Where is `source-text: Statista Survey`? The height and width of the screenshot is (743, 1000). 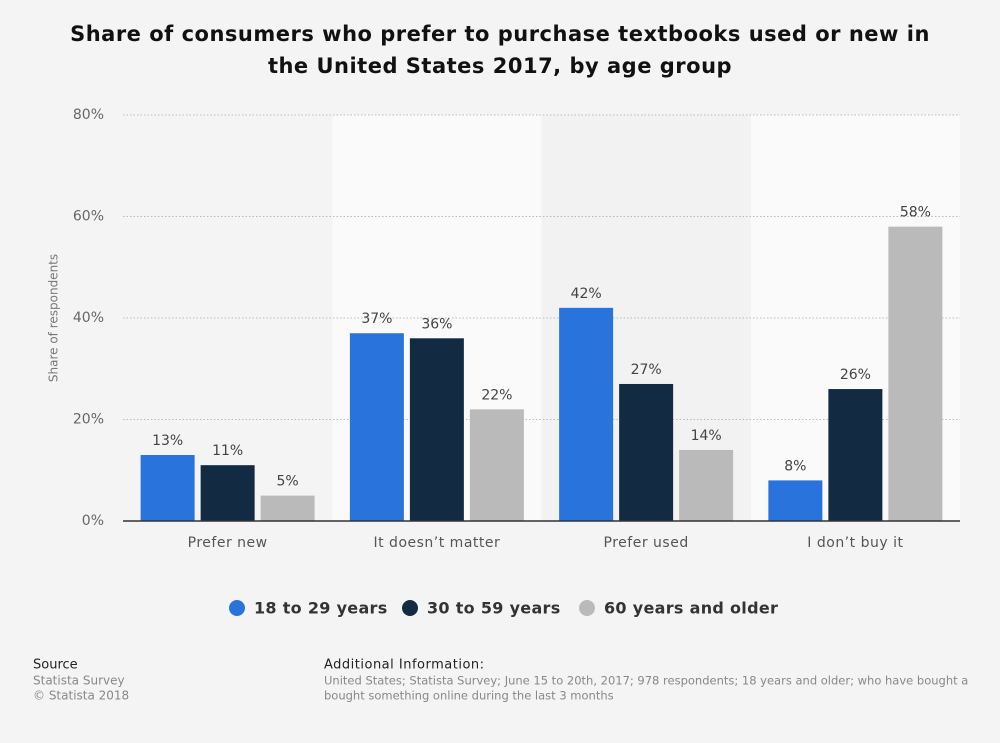
source-text: Statista Survey is located at coordinates (79, 681).